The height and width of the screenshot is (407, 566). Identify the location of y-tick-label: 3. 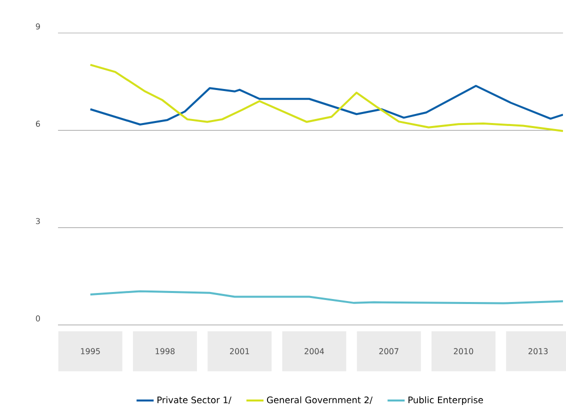
(38, 221).